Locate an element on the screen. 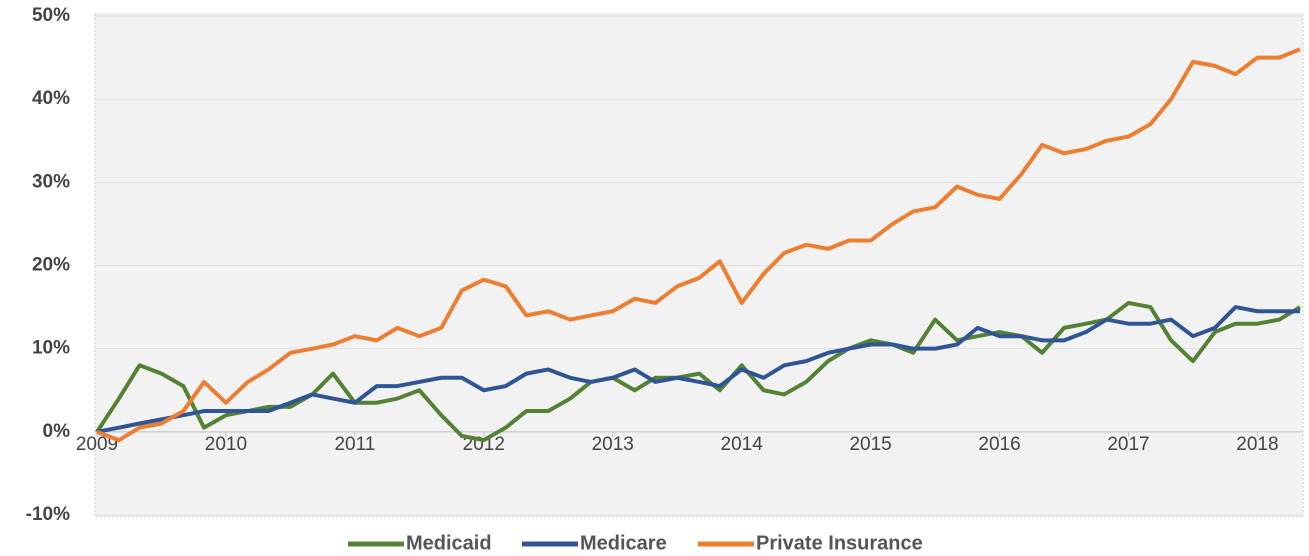 This screenshot has width=1309, height=556. y-tick-label: 30% is located at coordinates (51, 181).